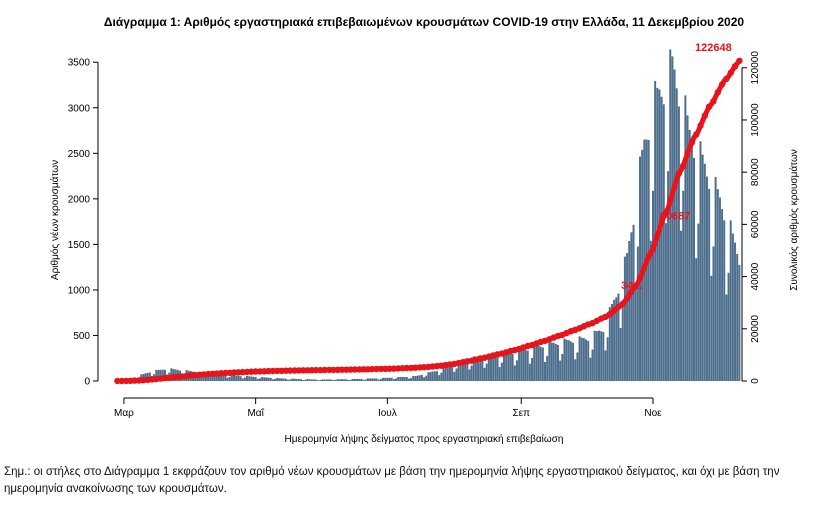 The image size is (835, 523). I want to click on y-left-tick-label: 2000, so click(79, 199).